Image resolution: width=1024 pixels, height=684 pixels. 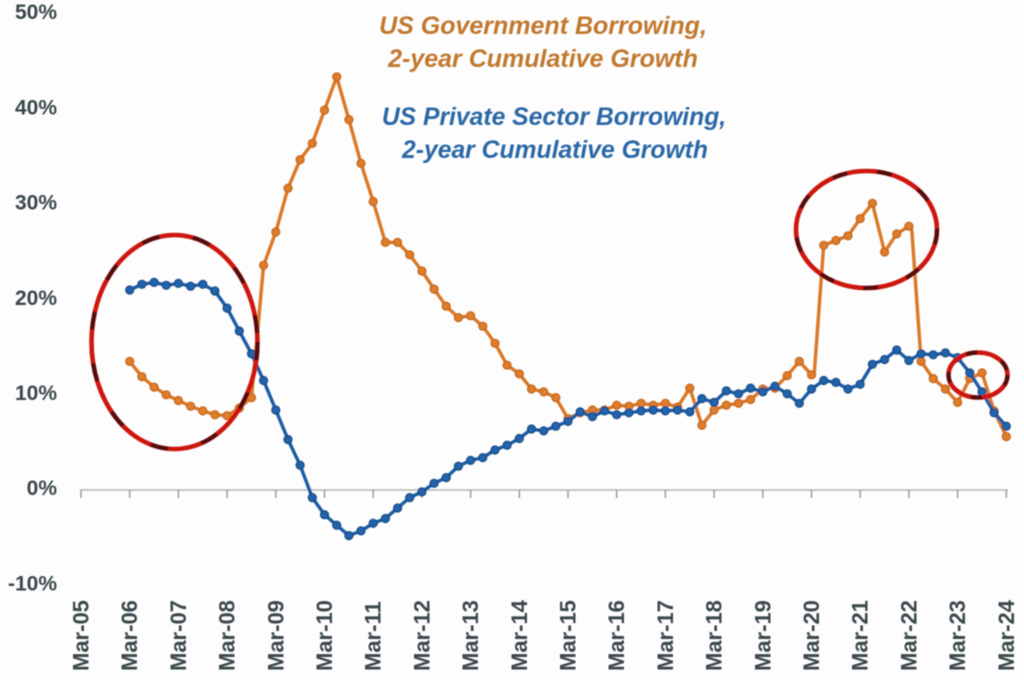 I want to click on svg-text: Mar-07, so click(x=178, y=635).